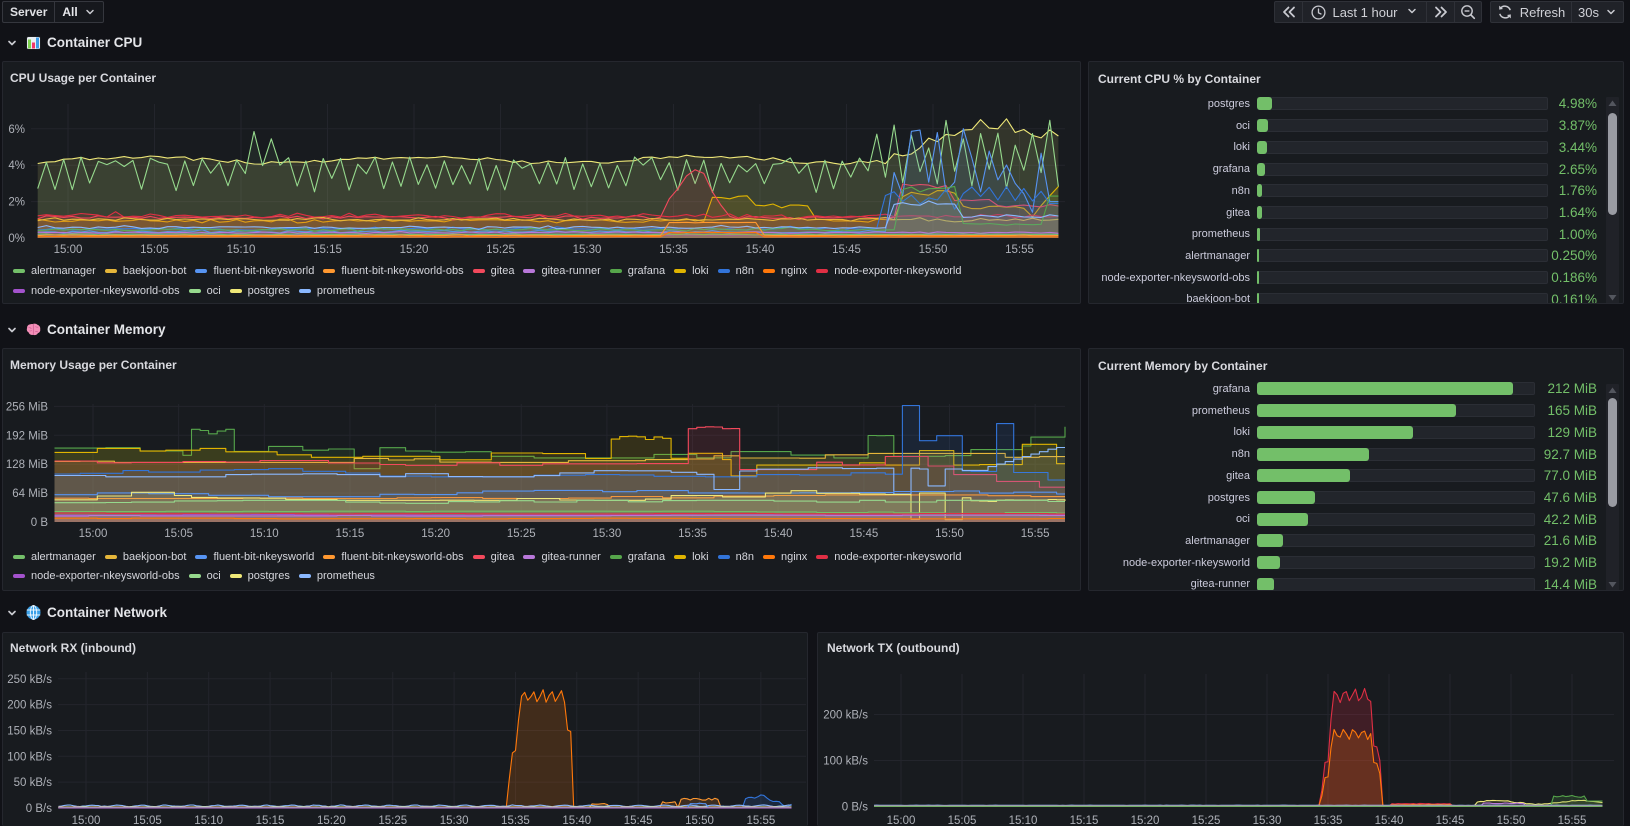 This screenshot has height=826, width=1630. What do you see at coordinates (16, 203) in the screenshot?
I see `svg-text: 2%` at bounding box center [16, 203].